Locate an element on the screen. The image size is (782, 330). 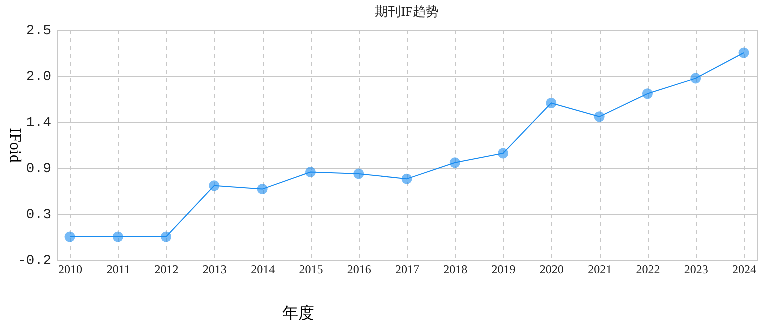
x-tick-label: 2024 is located at coordinates (744, 269).